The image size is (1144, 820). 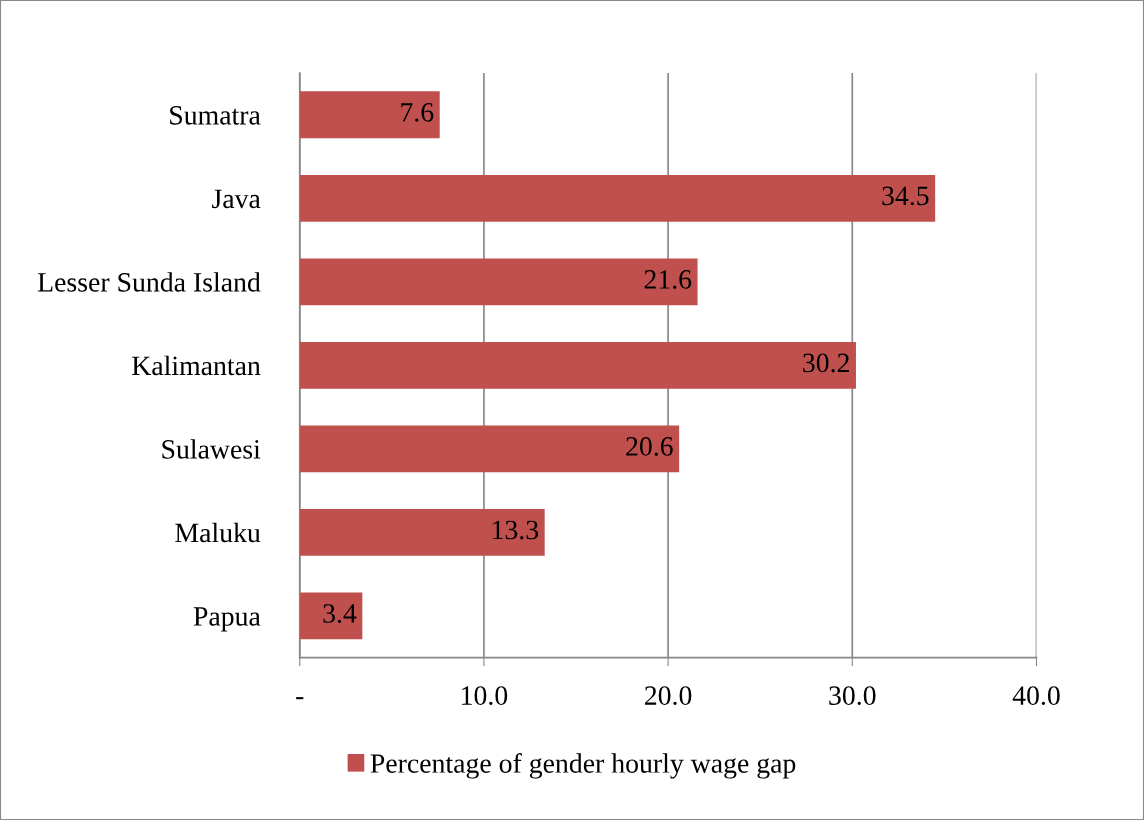 I want to click on y-tick-label: Sumatra, so click(x=215, y=115).